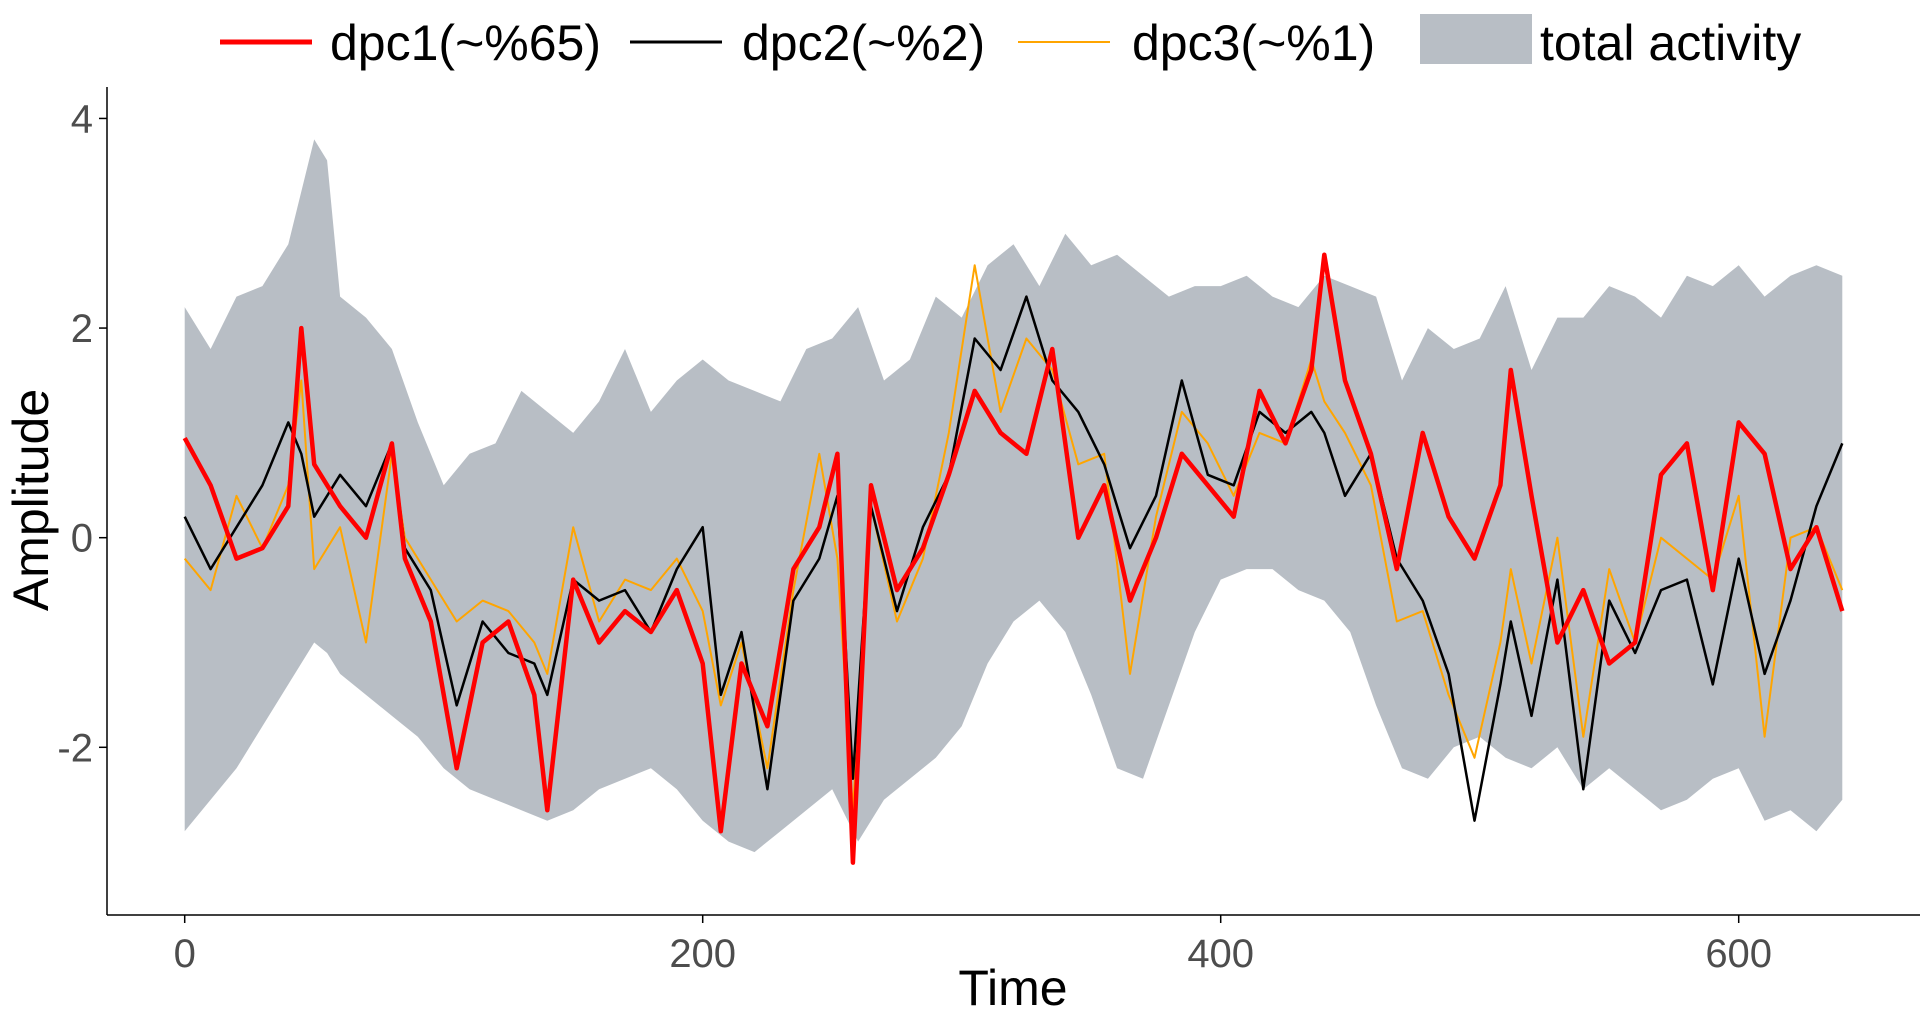 This screenshot has width=1927, height=1024. Describe the element at coordinates (75, 748) in the screenshot. I see `y-tick-label: -2` at that location.